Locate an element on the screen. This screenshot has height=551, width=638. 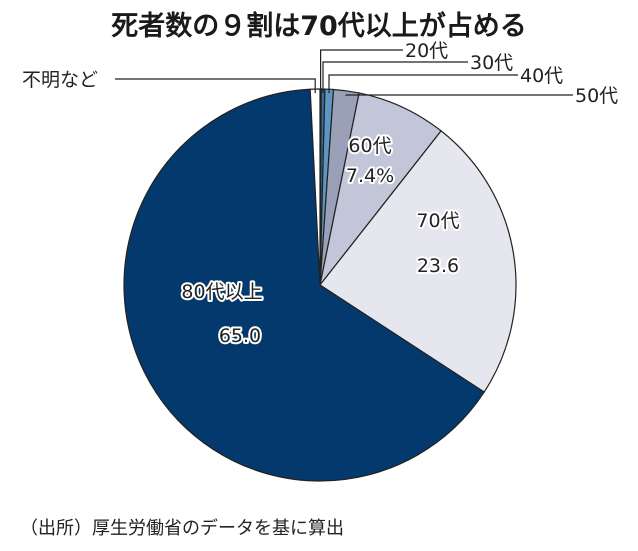
slice-label-1: 30代 is located at coordinates (491, 63).